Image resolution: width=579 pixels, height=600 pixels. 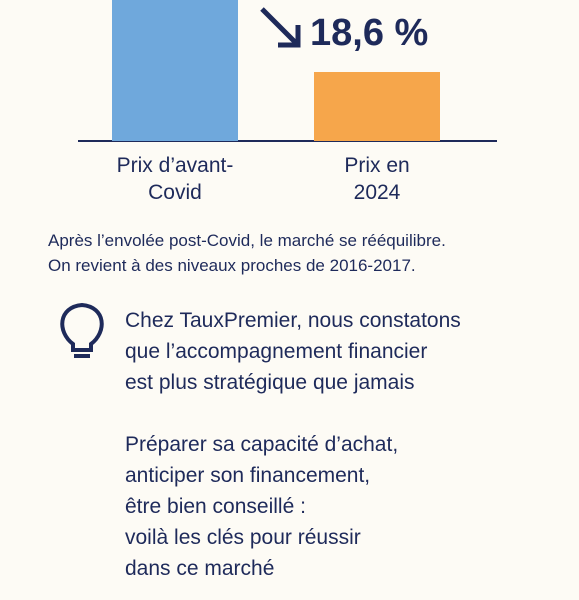 I want to click on arrow, so click(x=280, y=27).